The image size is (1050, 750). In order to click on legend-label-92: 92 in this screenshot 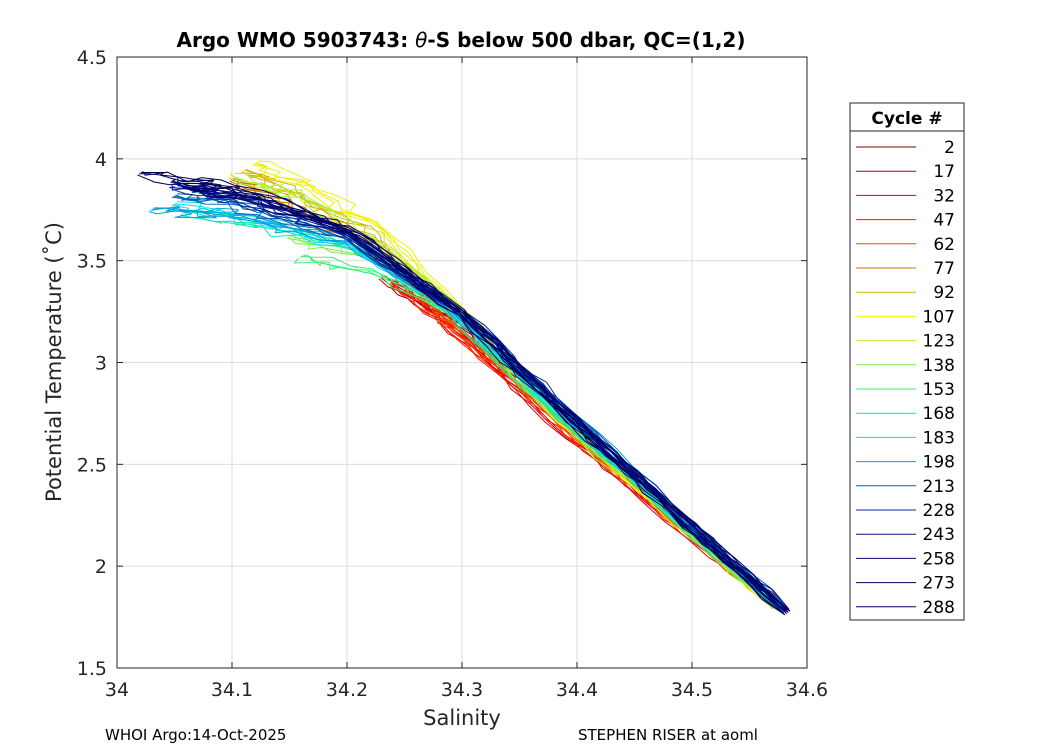, I will do `click(944, 293)`.